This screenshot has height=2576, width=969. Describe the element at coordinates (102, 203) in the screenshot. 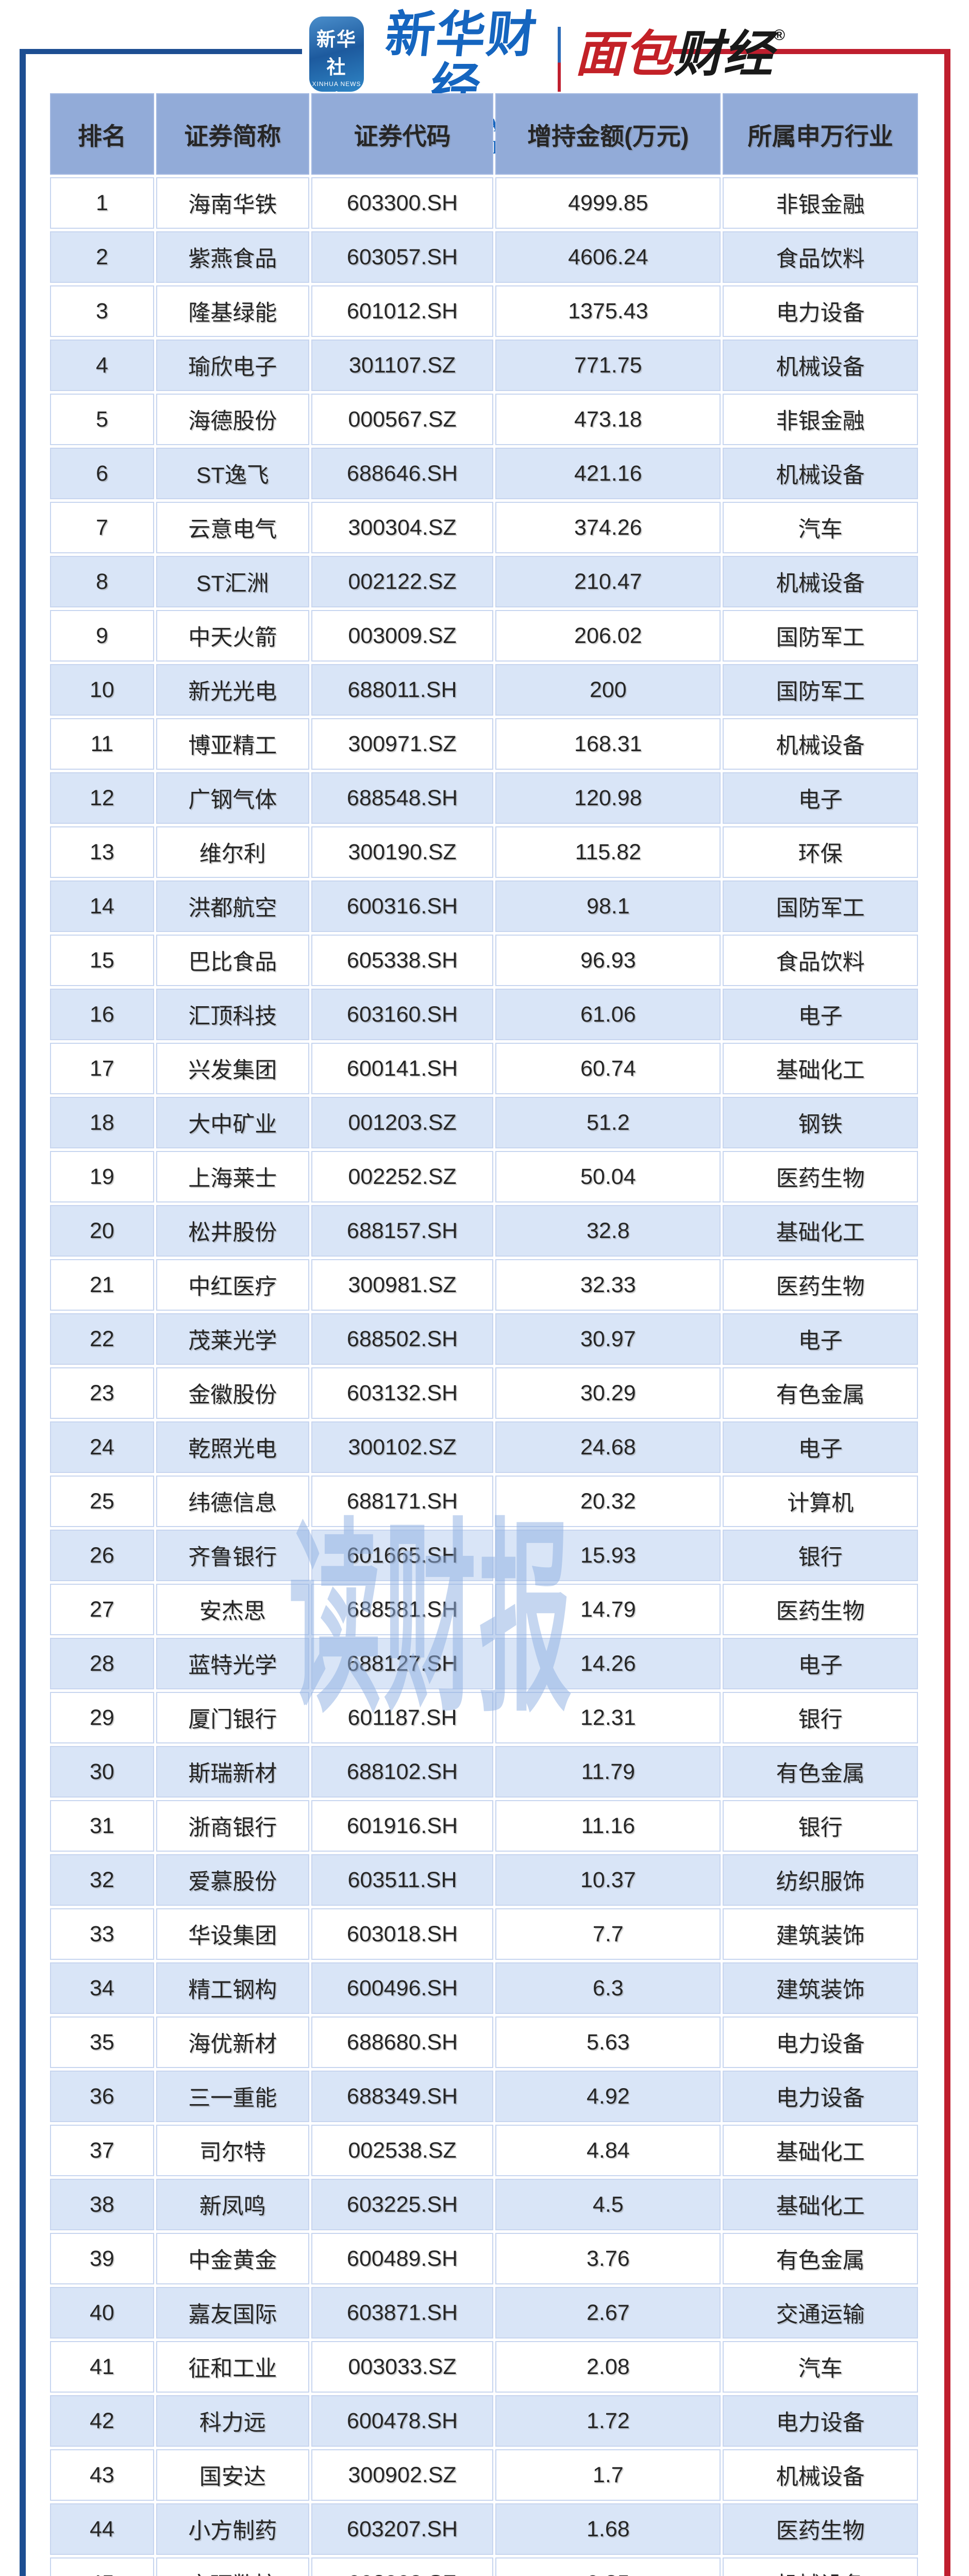

I see `cell-rank: 1` at that location.